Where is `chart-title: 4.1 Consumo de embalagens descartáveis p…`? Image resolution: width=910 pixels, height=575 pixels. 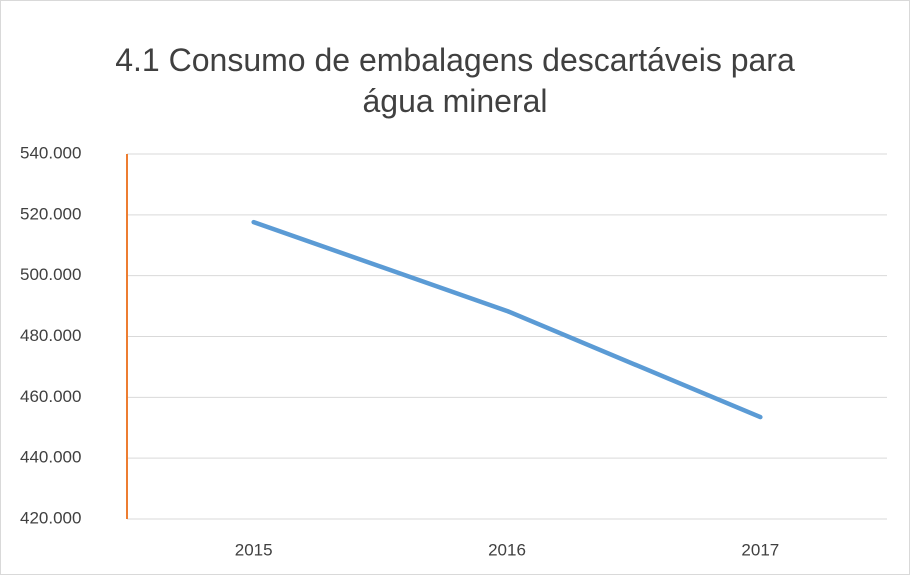 chart-title: 4.1 Consumo de embalagens descartáveis p… is located at coordinates (455, 80).